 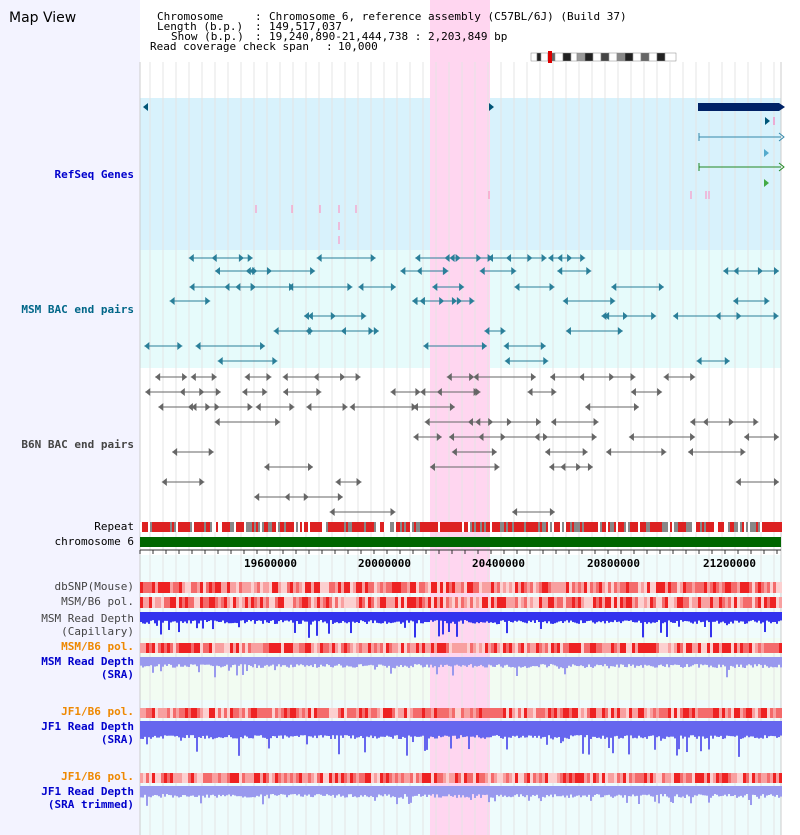 What do you see at coordinates (94, 174) in the screenshot?
I see `refseq-genes-label: RefSeq Genes` at bounding box center [94, 174].